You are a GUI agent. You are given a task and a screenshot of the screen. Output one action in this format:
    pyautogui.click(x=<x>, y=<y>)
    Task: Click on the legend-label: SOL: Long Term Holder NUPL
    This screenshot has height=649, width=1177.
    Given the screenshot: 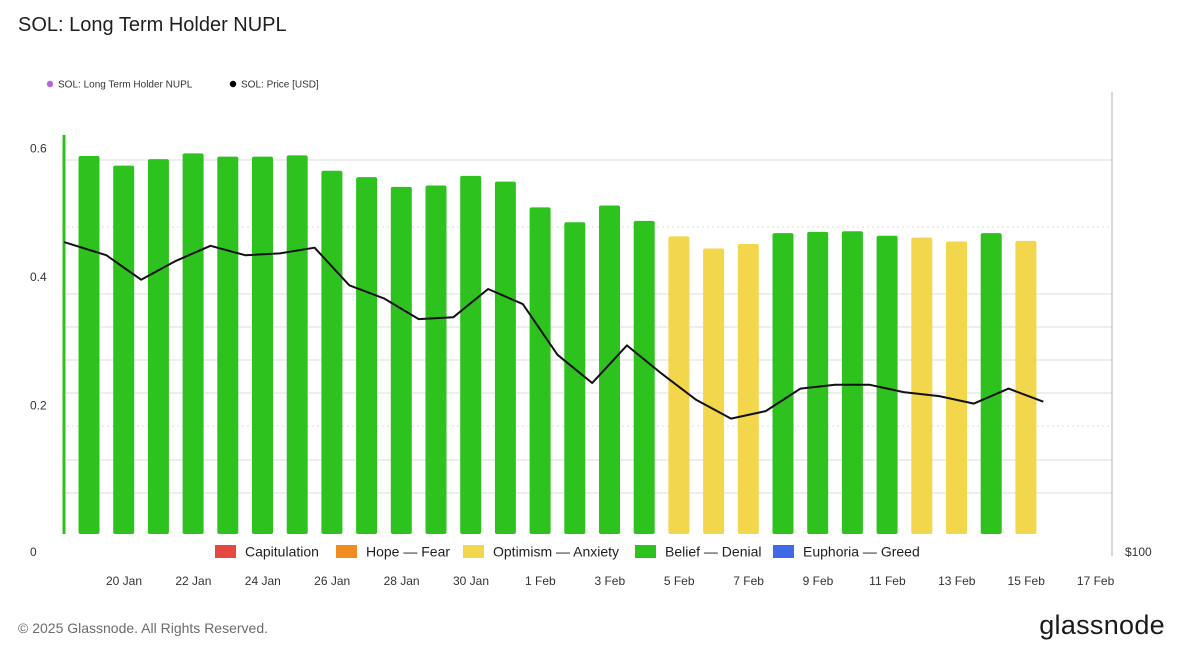 What is the action you would take?
    pyautogui.click(x=125, y=85)
    